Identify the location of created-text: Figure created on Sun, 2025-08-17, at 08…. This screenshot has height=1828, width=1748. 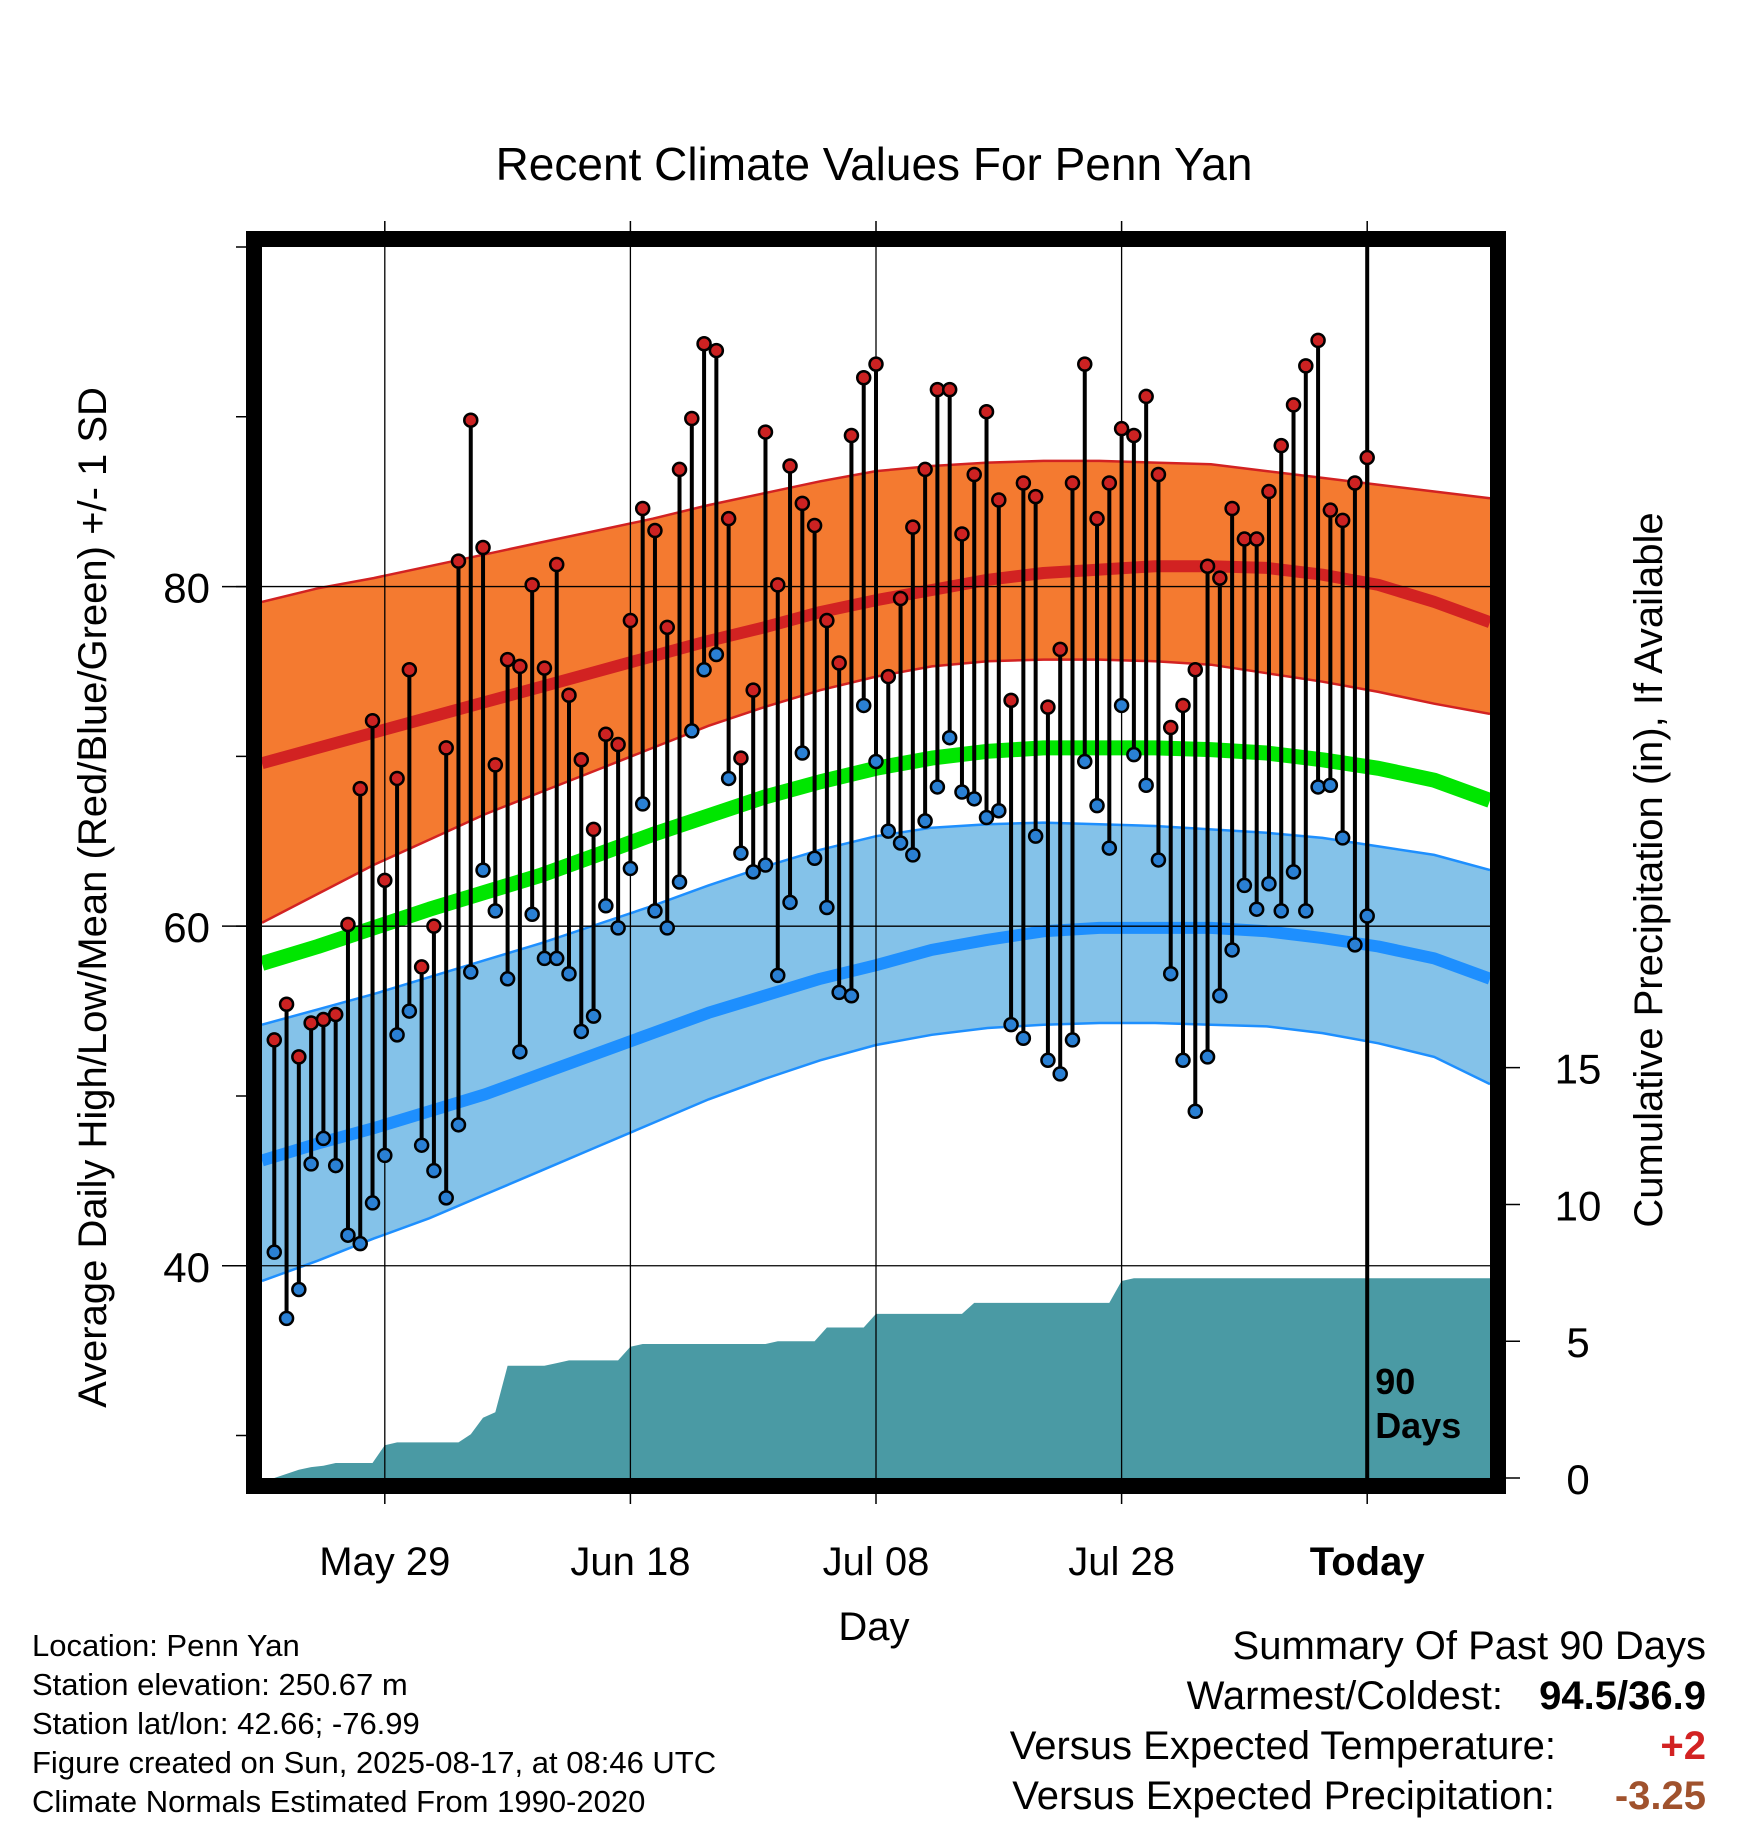
(374, 1762).